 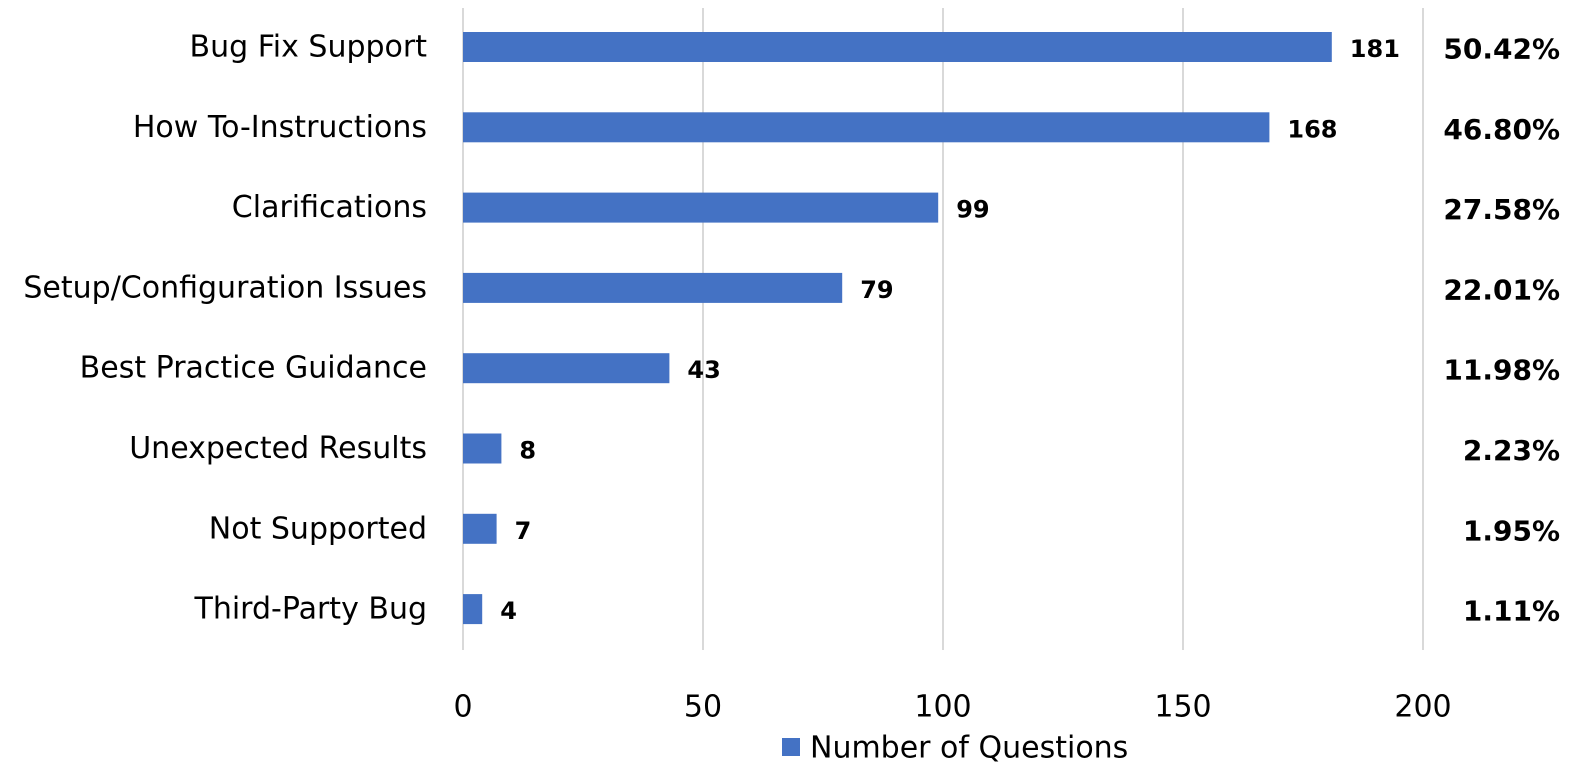 I want to click on value-label: 4, so click(x=508, y=611).